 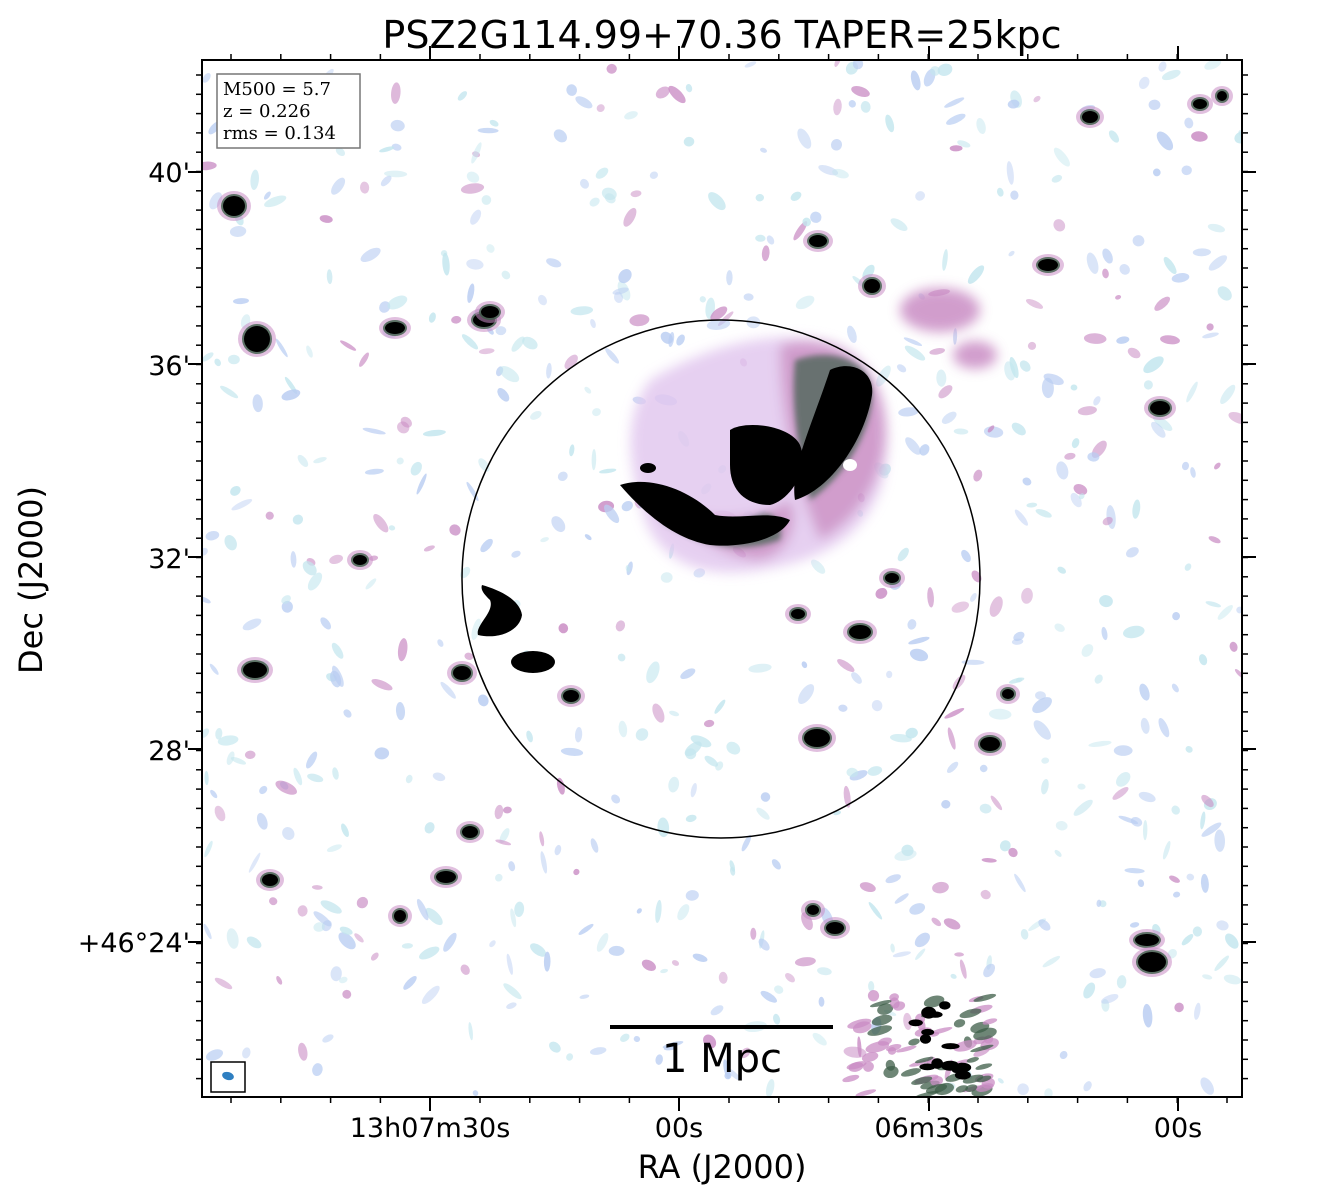 I want to click on sidelobe-peak, so click(x=927, y=1067).